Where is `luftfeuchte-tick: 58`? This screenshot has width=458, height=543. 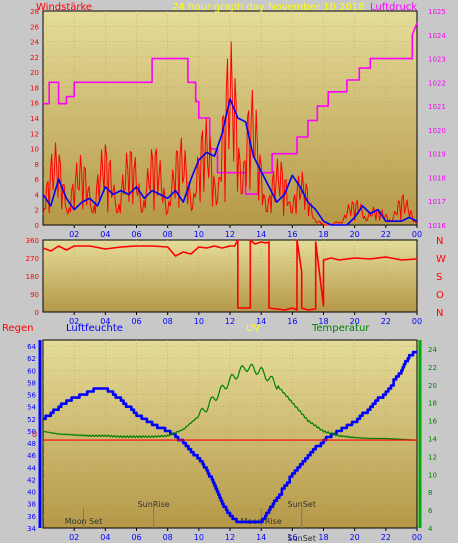
luftfeuchte-tick: 58 is located at coordinates (31, 383).